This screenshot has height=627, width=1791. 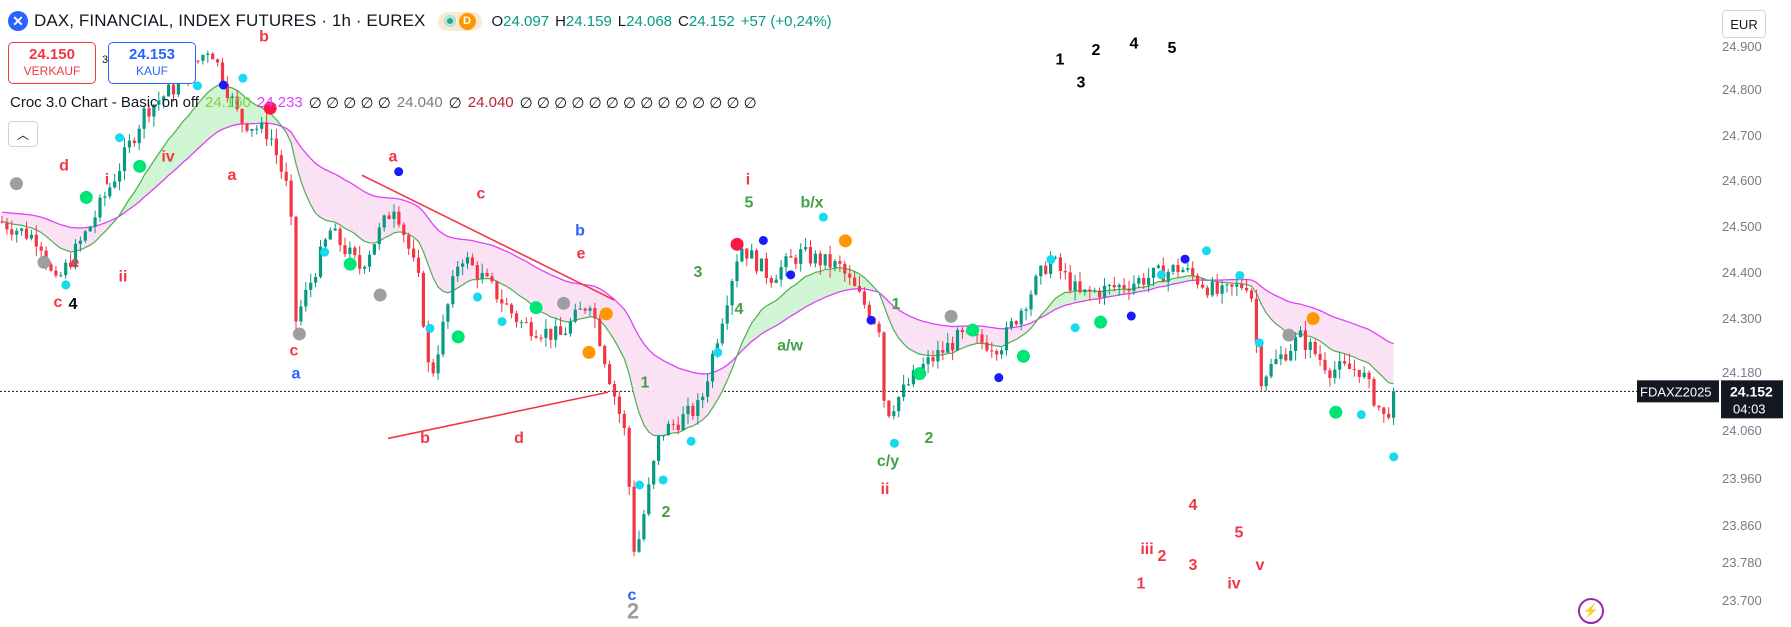 What do you see at coordinates (75, 263) in the screenshot?
I see `wave-label: e` at bounding box center [75, 263].